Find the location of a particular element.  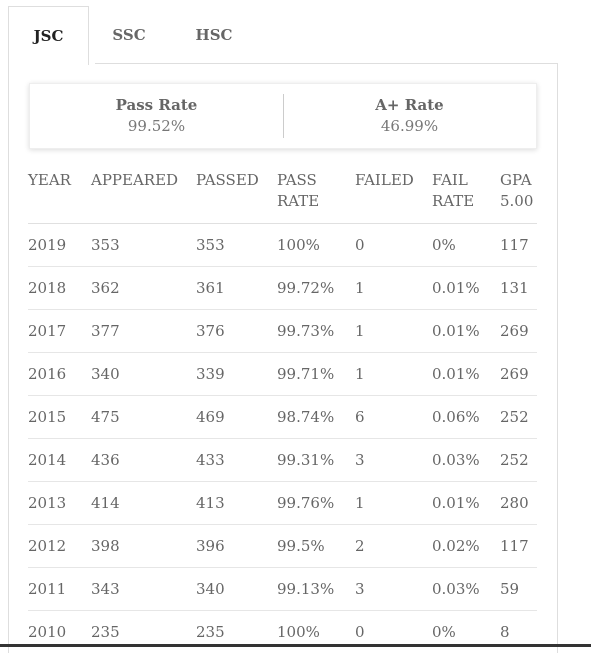

cell-pass-rate: 99.76% is located at coordinates (316, 503).